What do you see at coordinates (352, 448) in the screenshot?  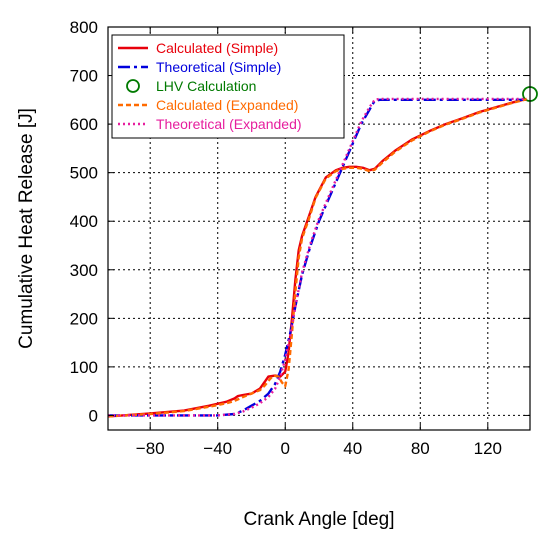 I see `x-tick-label: 40` at bounding box center [352, 448].